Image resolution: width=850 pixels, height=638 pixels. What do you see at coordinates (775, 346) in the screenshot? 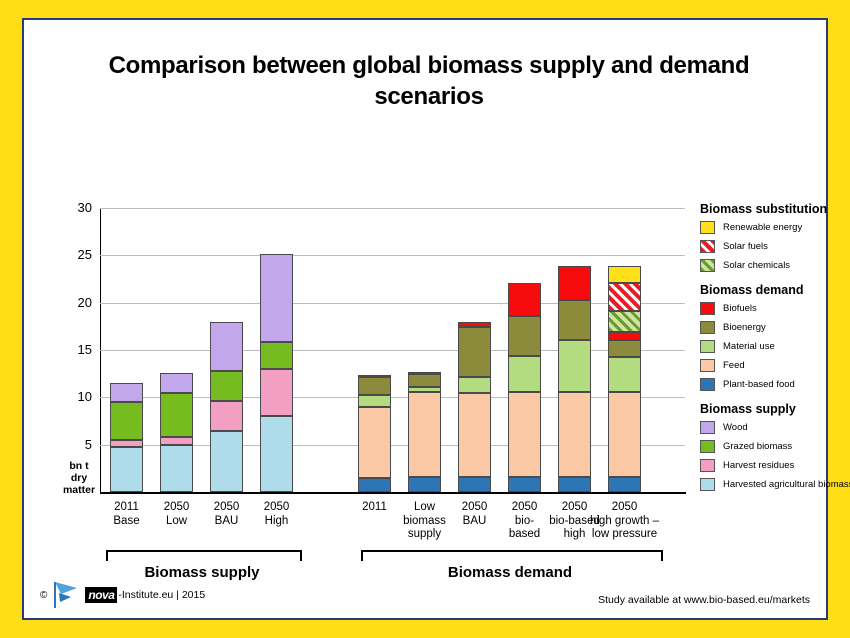
I see `legend-item: Material use` at bounding box center [775, 346].